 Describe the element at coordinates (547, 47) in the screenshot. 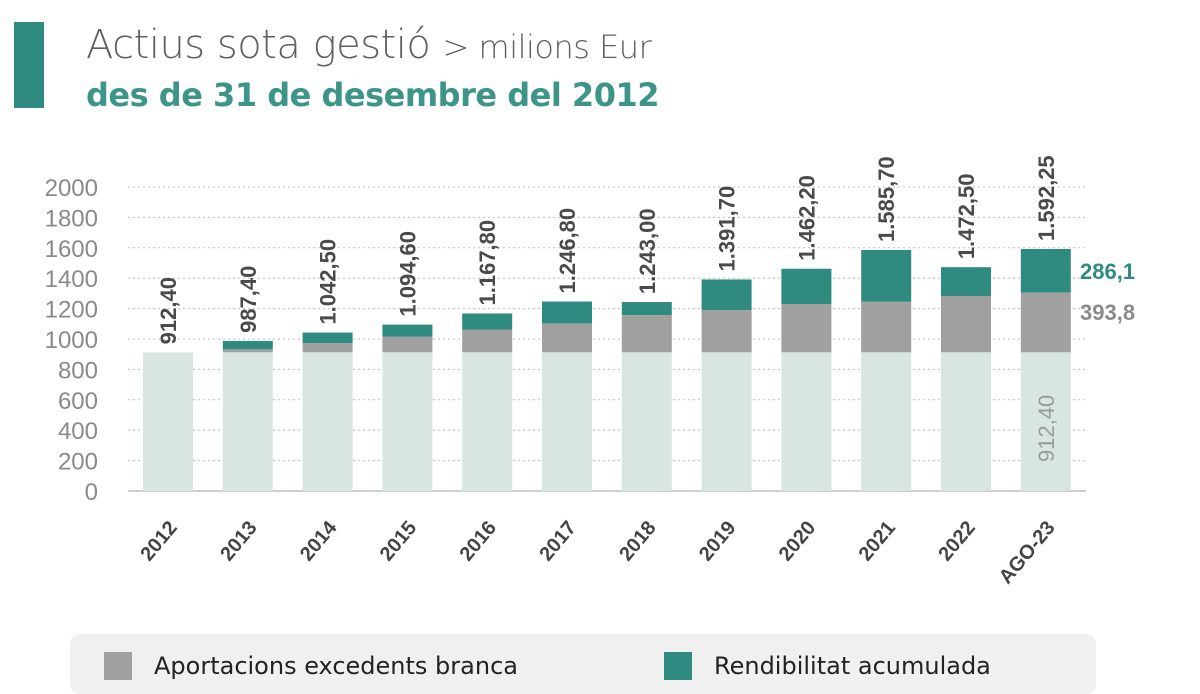

I see `title-unit: > milions Eur` at that location.